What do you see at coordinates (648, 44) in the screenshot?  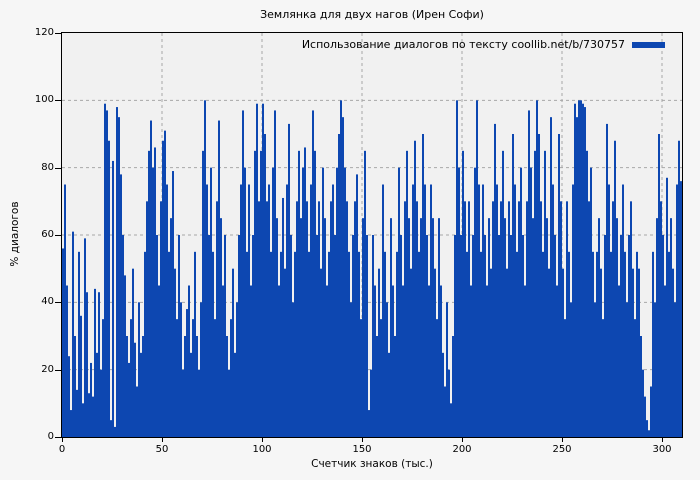 I see `legend-swatch` at bounding box center [648, 44].